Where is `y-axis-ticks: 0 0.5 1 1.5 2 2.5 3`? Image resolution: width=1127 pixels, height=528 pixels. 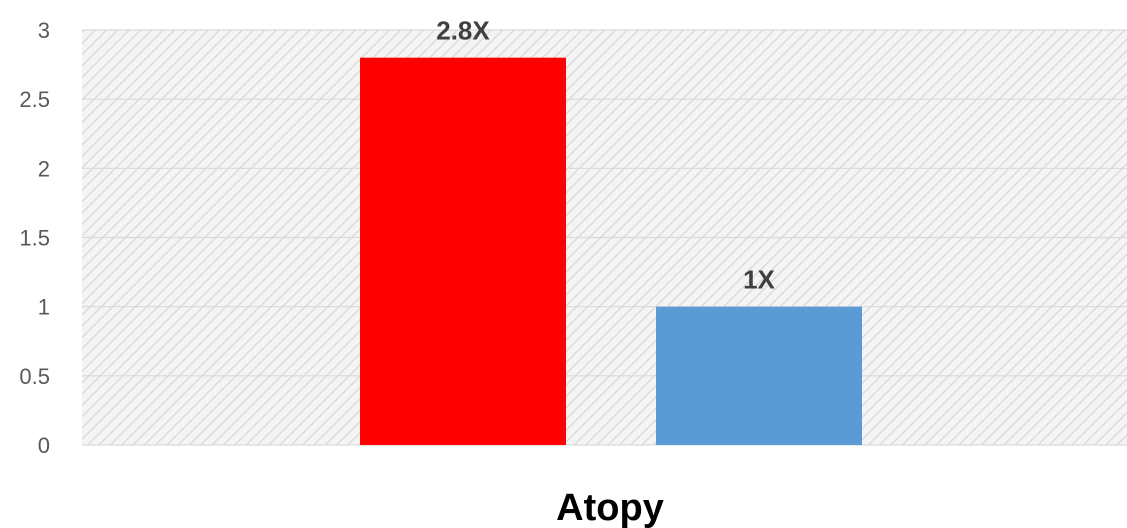
y-axis-ticks: 0 0.5 1 1.5 2 2.5 3 is located at coordinates (34, 238).